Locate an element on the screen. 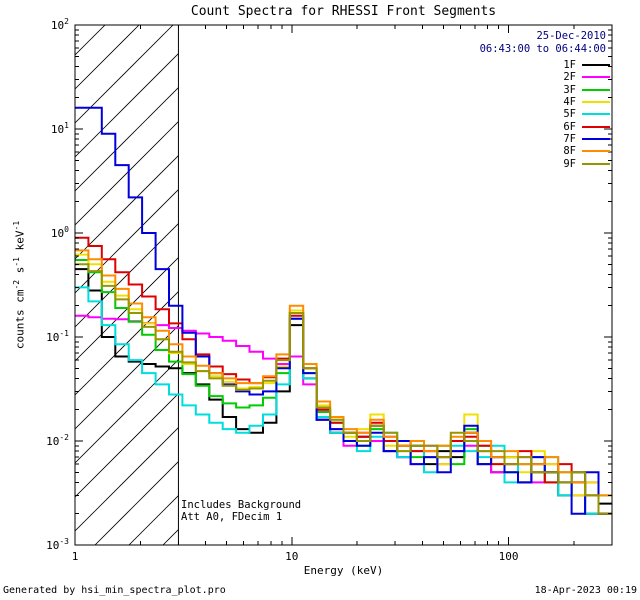 The height and width of the screenshot is (600, 640). plot-title: Count Spectra for RHESSI Front Segments is located at coordinates (343, 11).